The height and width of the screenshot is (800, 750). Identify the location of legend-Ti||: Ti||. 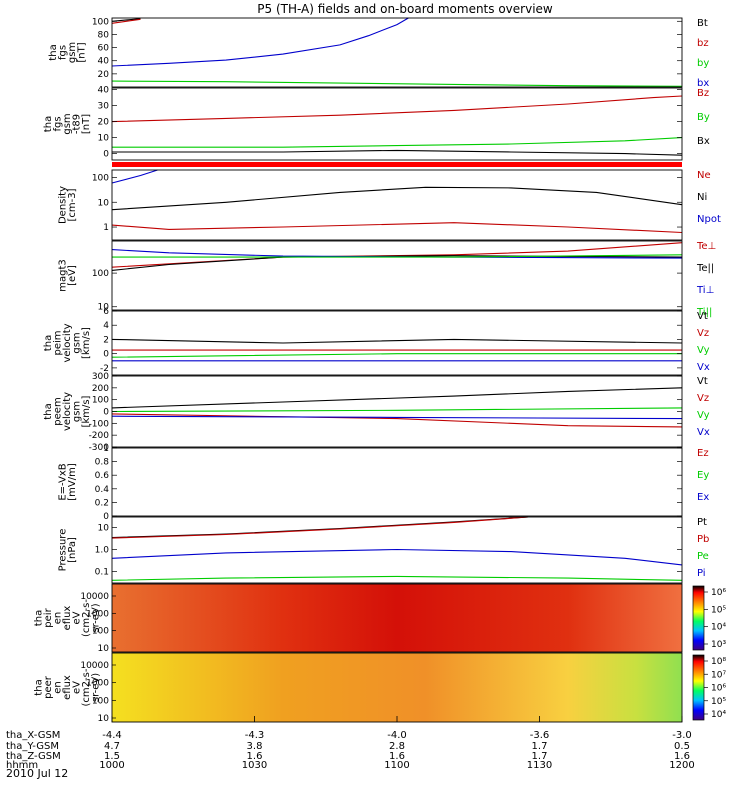
(704, 312).